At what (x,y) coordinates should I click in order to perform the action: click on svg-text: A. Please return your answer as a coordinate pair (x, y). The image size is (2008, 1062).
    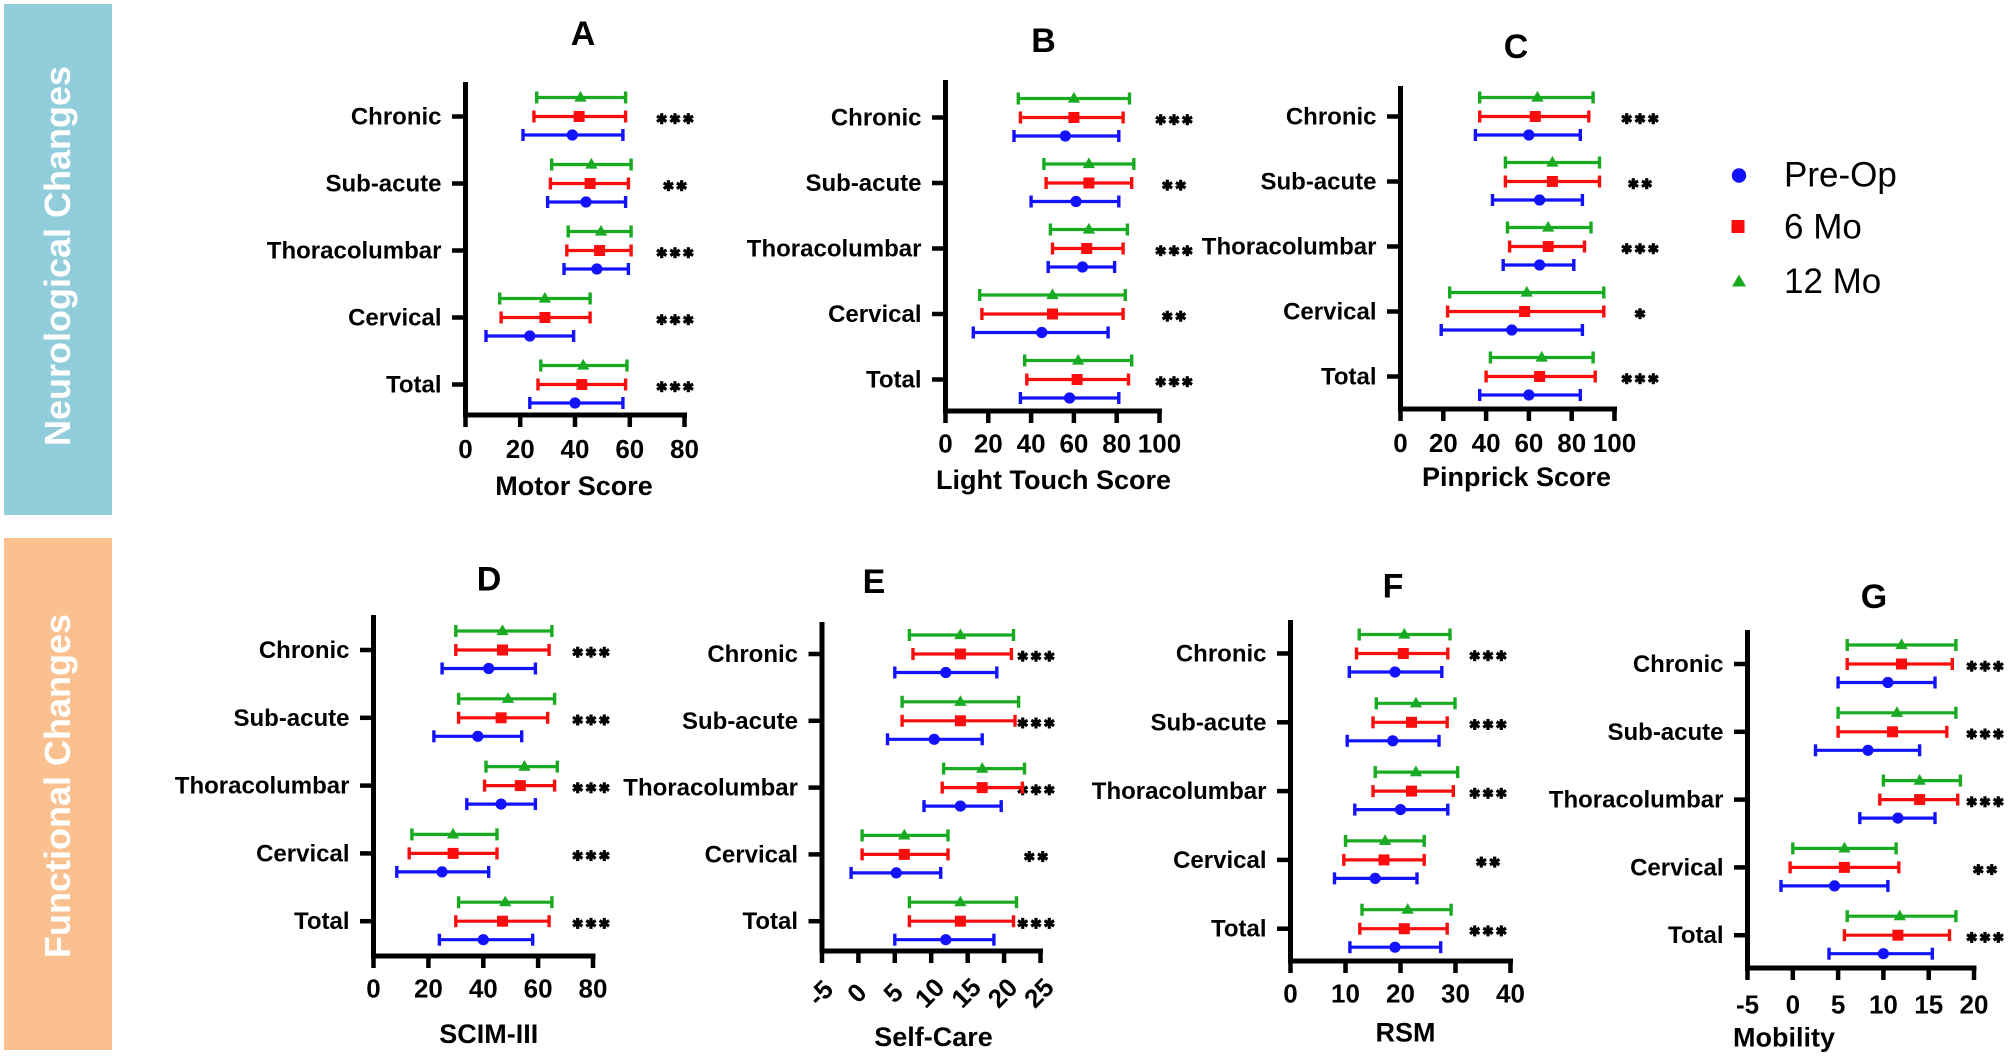
    Looking at the image, I should click on (583, 34).